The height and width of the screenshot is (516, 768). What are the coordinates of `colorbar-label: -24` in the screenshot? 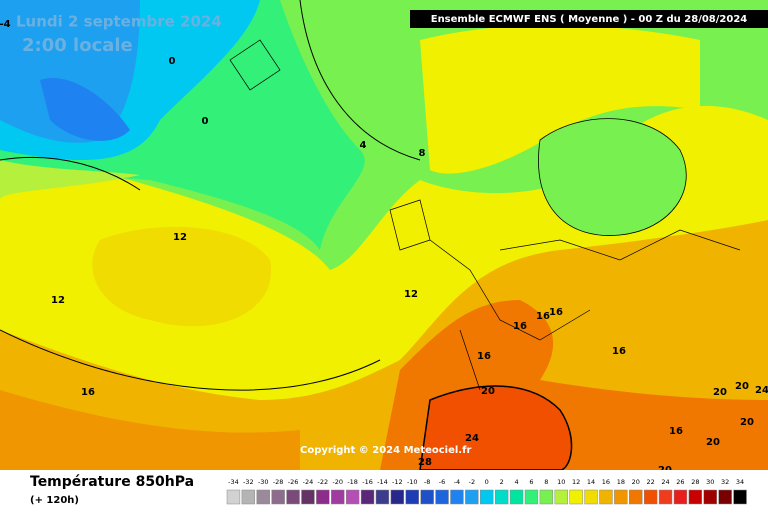 It's located at (308, 482).